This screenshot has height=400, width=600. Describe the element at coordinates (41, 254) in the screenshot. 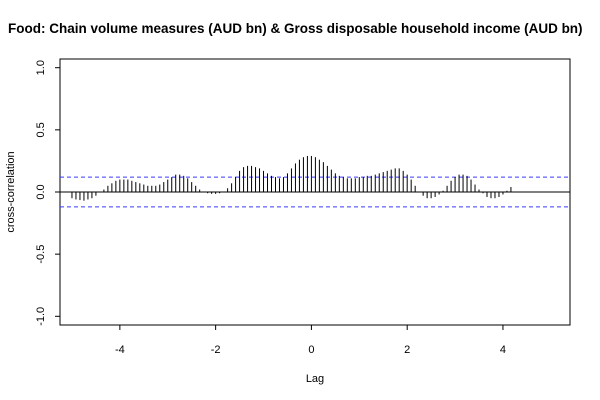

I see `y-tick-label: -0.5` at that location.